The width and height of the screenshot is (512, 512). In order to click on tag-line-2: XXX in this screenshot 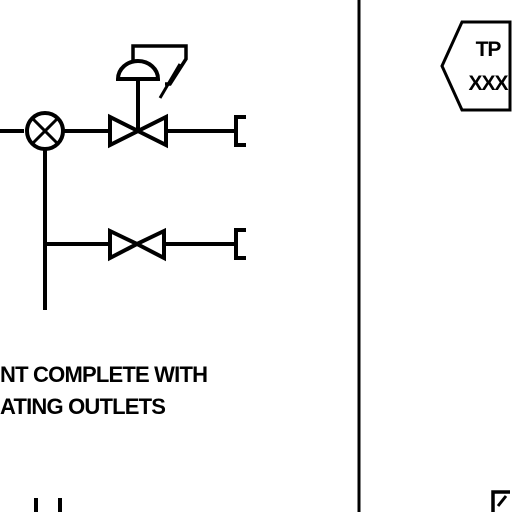, I will do `click(488, 83)`.